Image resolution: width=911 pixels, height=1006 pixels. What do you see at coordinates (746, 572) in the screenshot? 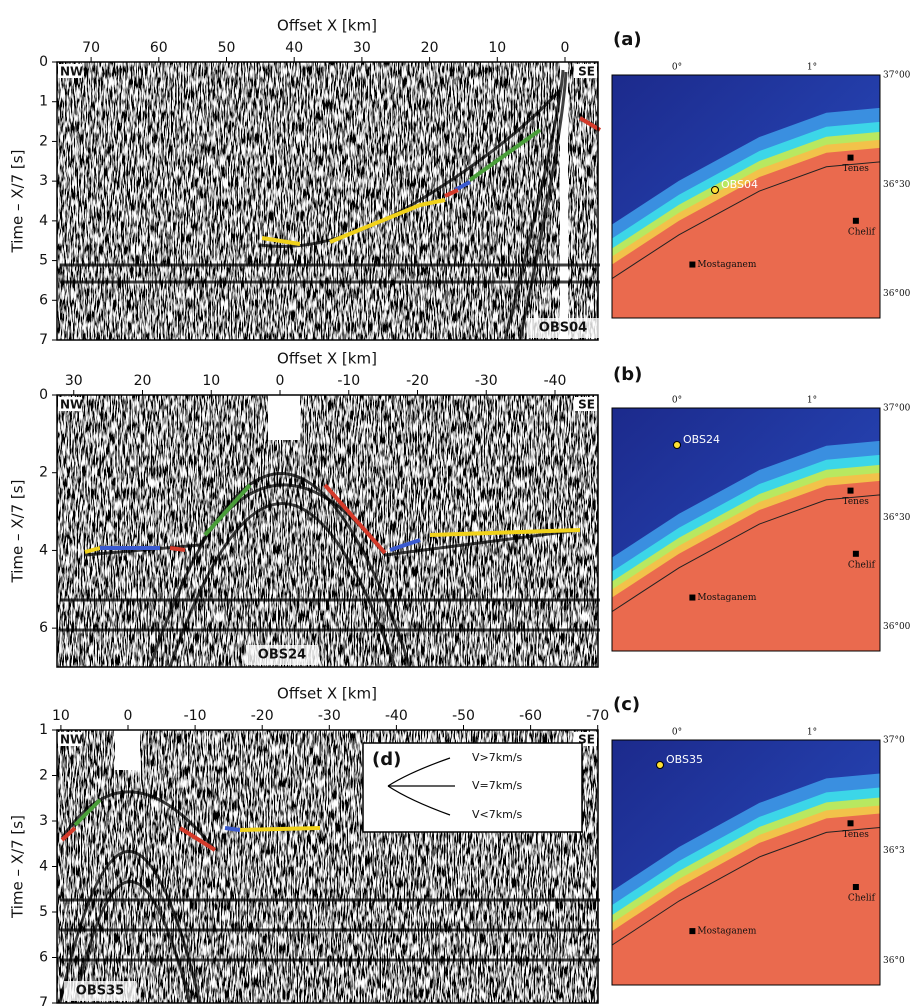
I see `coastline` at bounding box center [746, 572].